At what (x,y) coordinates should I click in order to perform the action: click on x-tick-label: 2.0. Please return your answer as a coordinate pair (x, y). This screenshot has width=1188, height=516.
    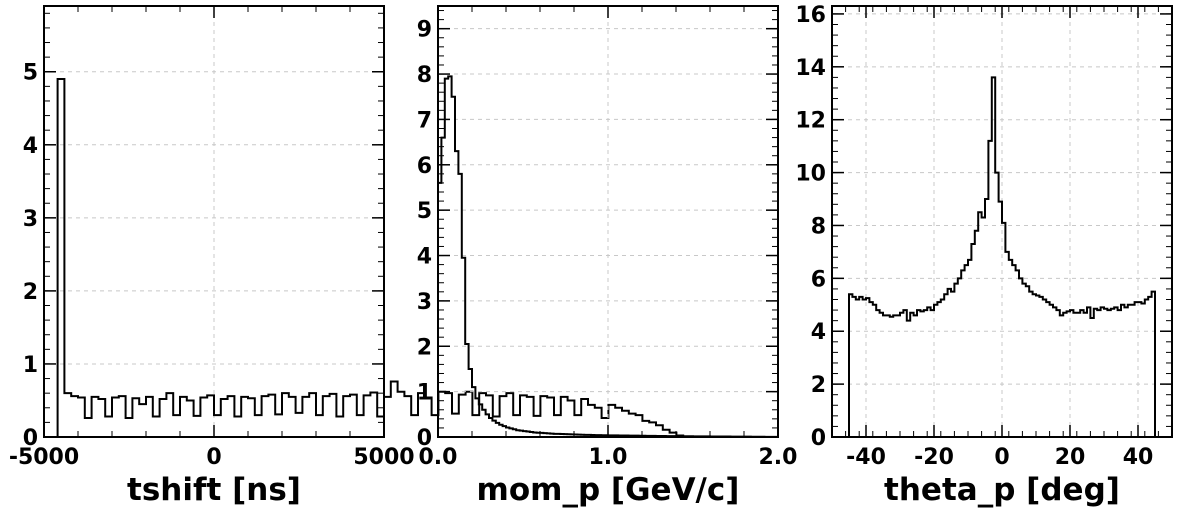
    Looking at the image, I should click on (778, 457).